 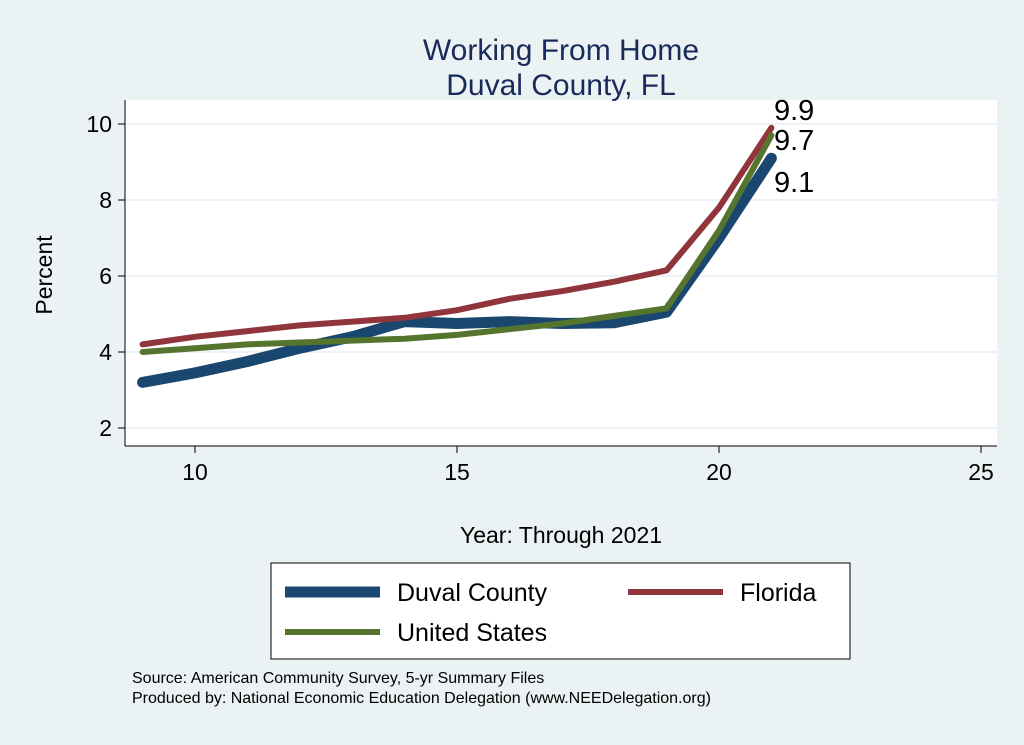 I want to click on chart-subtitle: Duval County, FL, so click(x=561, y=85).